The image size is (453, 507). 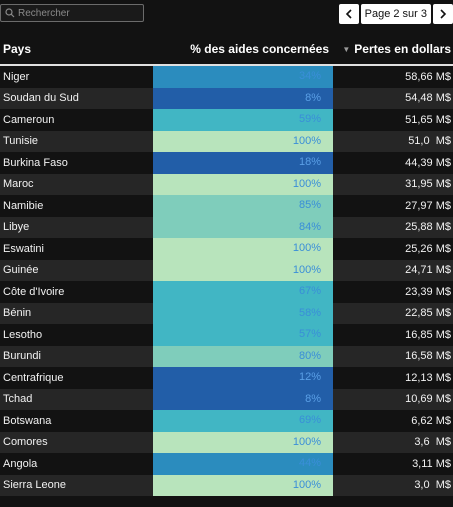 I want to click on loss-cell: 24,71 M$, so click(x=428, y=270).